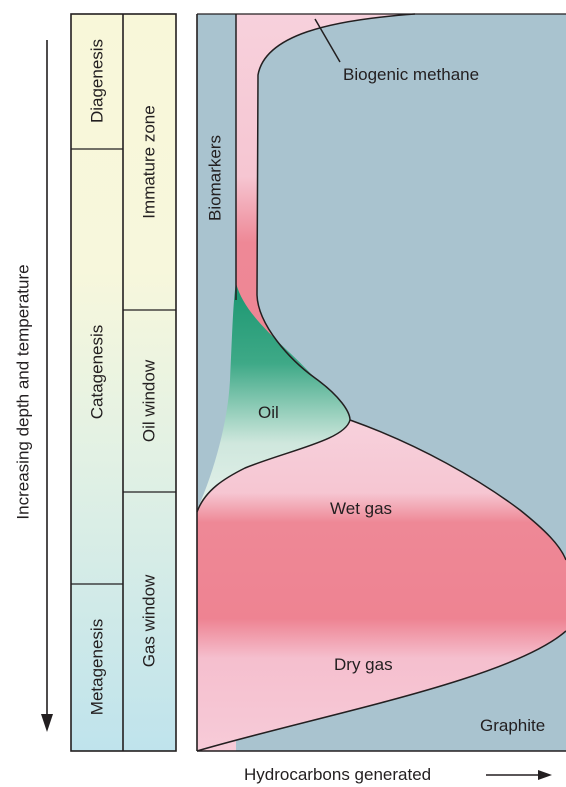  I want to click on oil-label: Oil, so click(268, 412).